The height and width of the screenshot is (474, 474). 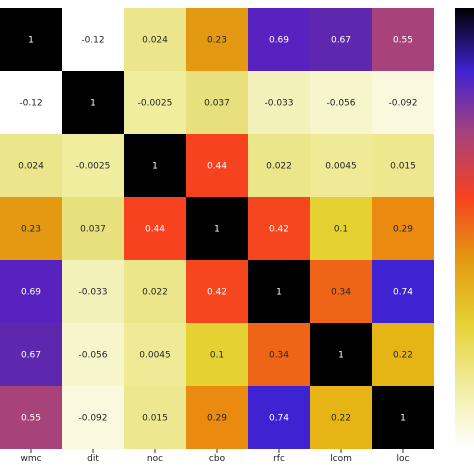 I want to click on heatmap-cell-lcom-cbo, so click(x=217, y=354).